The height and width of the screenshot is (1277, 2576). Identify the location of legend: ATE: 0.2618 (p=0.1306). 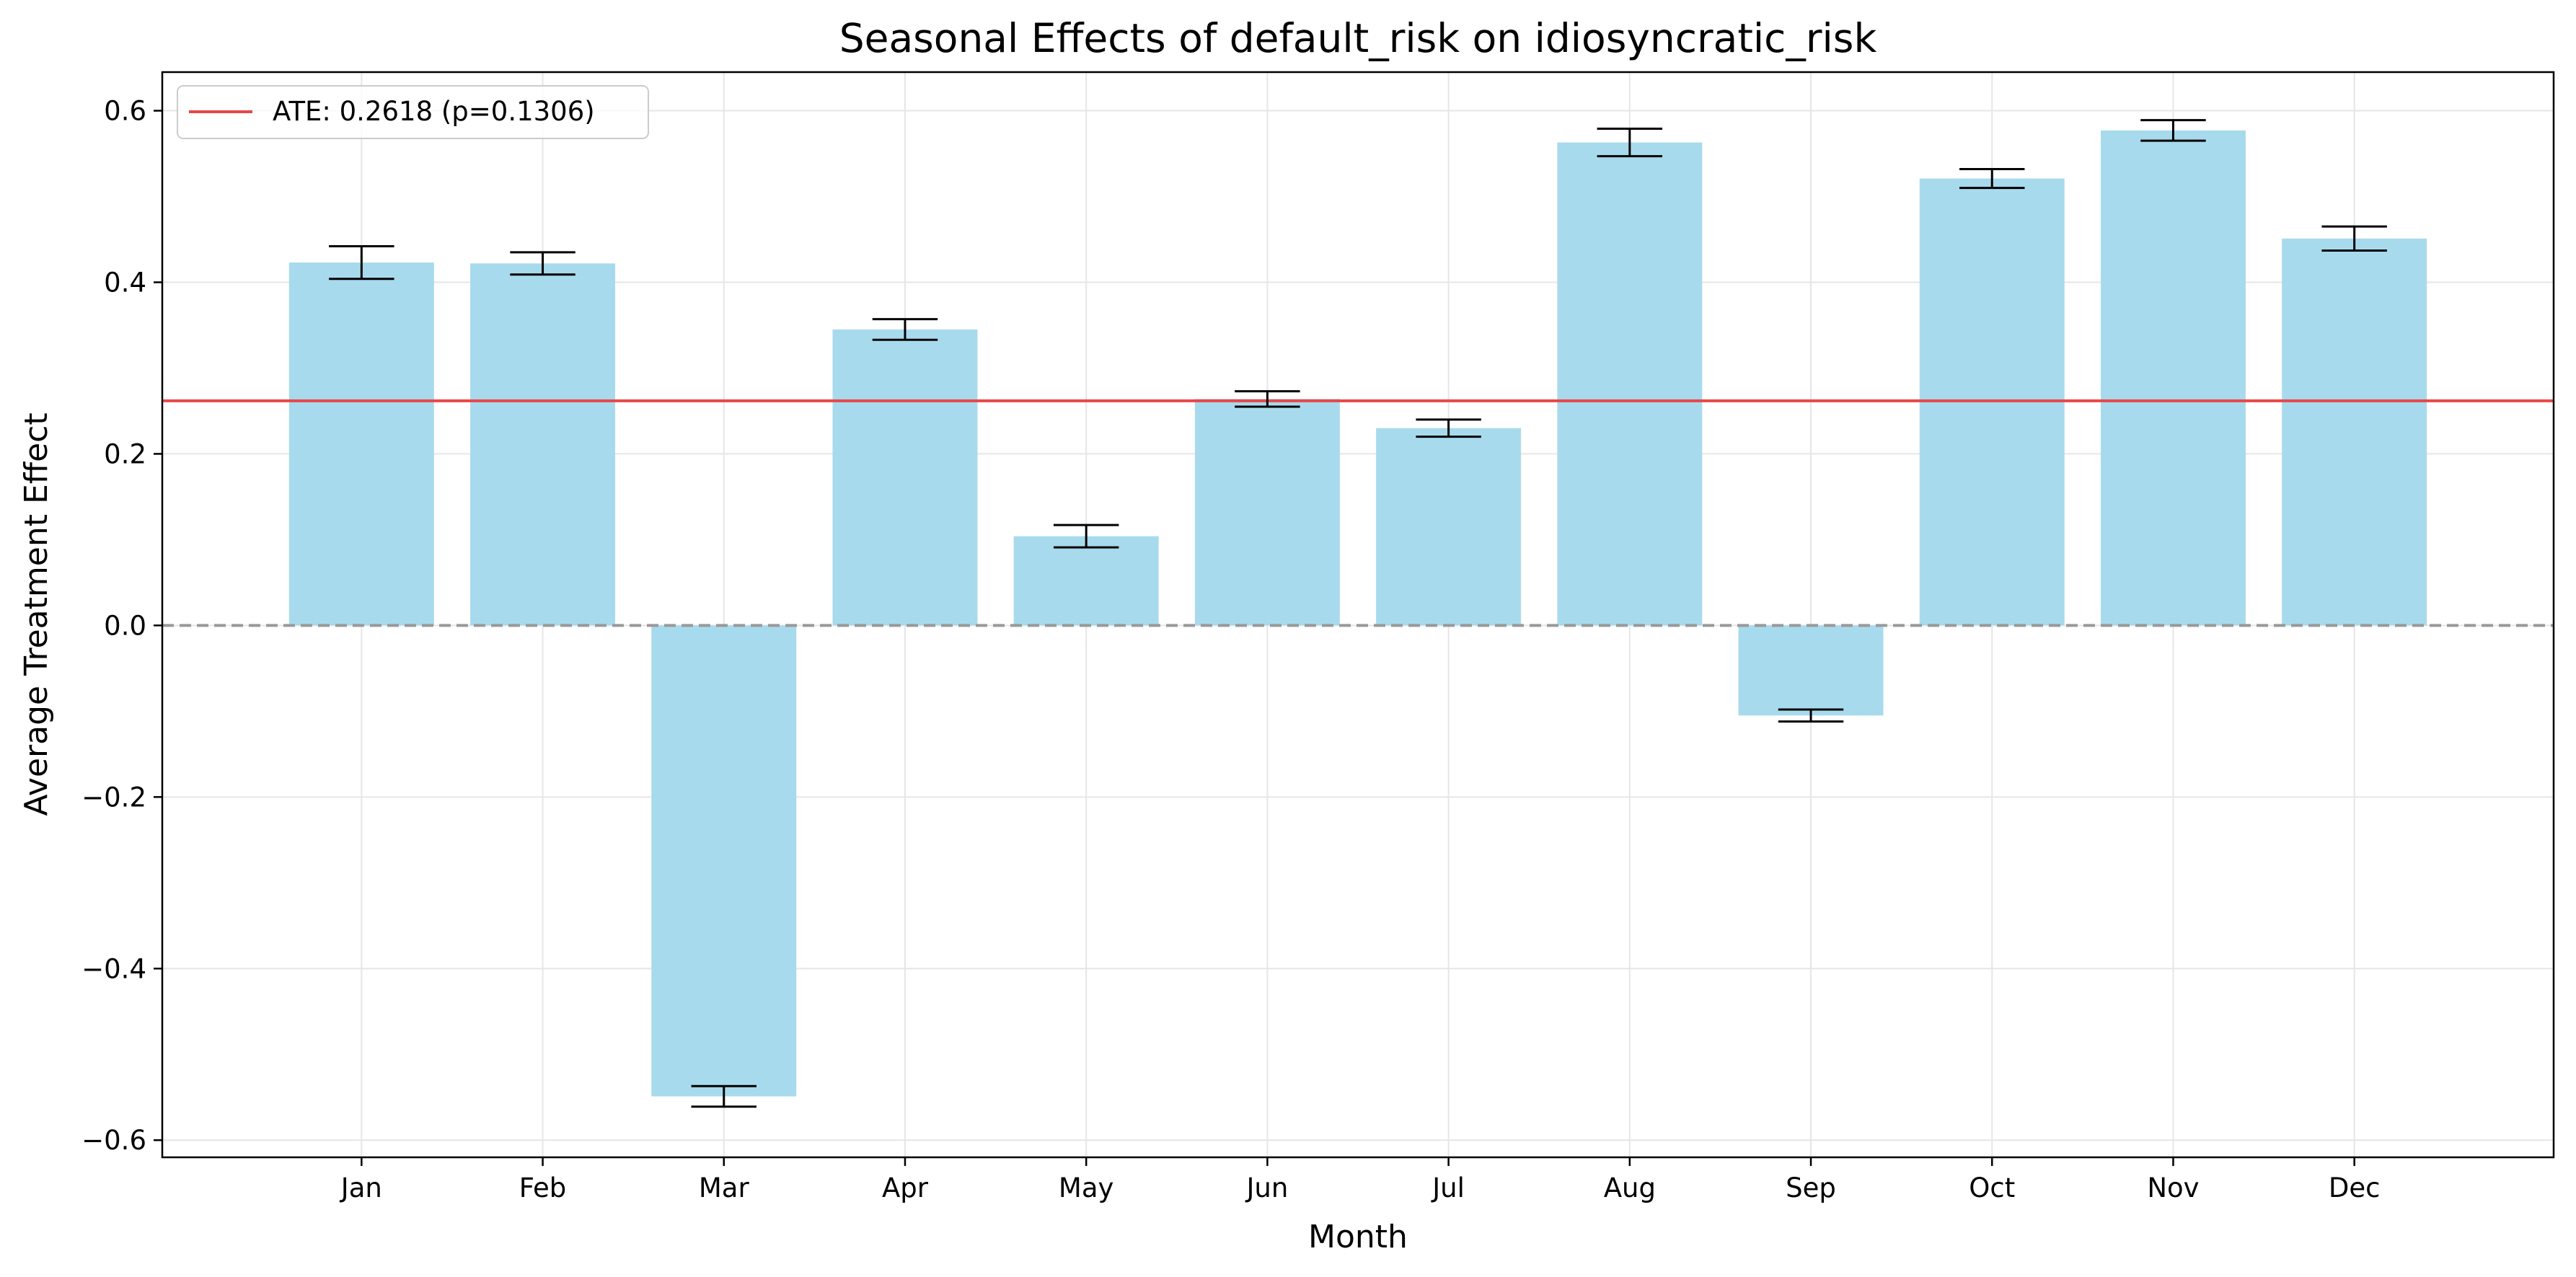
(413, 112).